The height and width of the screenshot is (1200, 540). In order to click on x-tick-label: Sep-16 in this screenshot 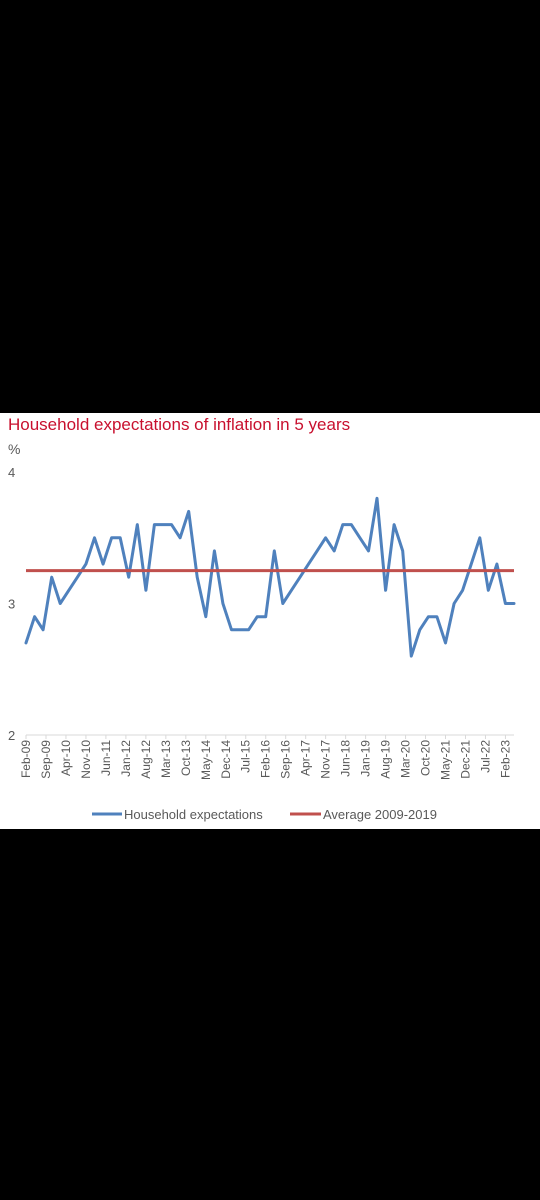, I will do `click(286, 759)`.